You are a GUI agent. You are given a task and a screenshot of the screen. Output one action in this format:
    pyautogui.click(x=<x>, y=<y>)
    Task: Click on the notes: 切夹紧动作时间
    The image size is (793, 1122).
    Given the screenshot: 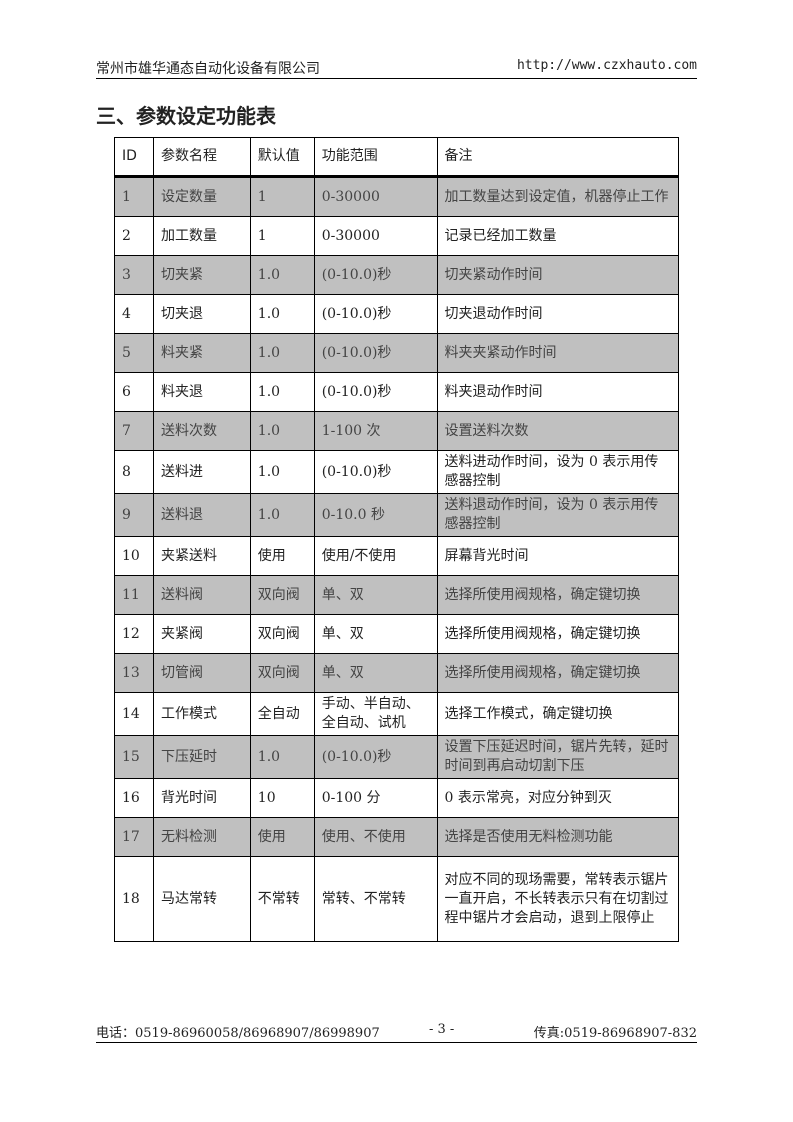 What is the action you would take?
    pyautogui.click(x=558, y=275)
    